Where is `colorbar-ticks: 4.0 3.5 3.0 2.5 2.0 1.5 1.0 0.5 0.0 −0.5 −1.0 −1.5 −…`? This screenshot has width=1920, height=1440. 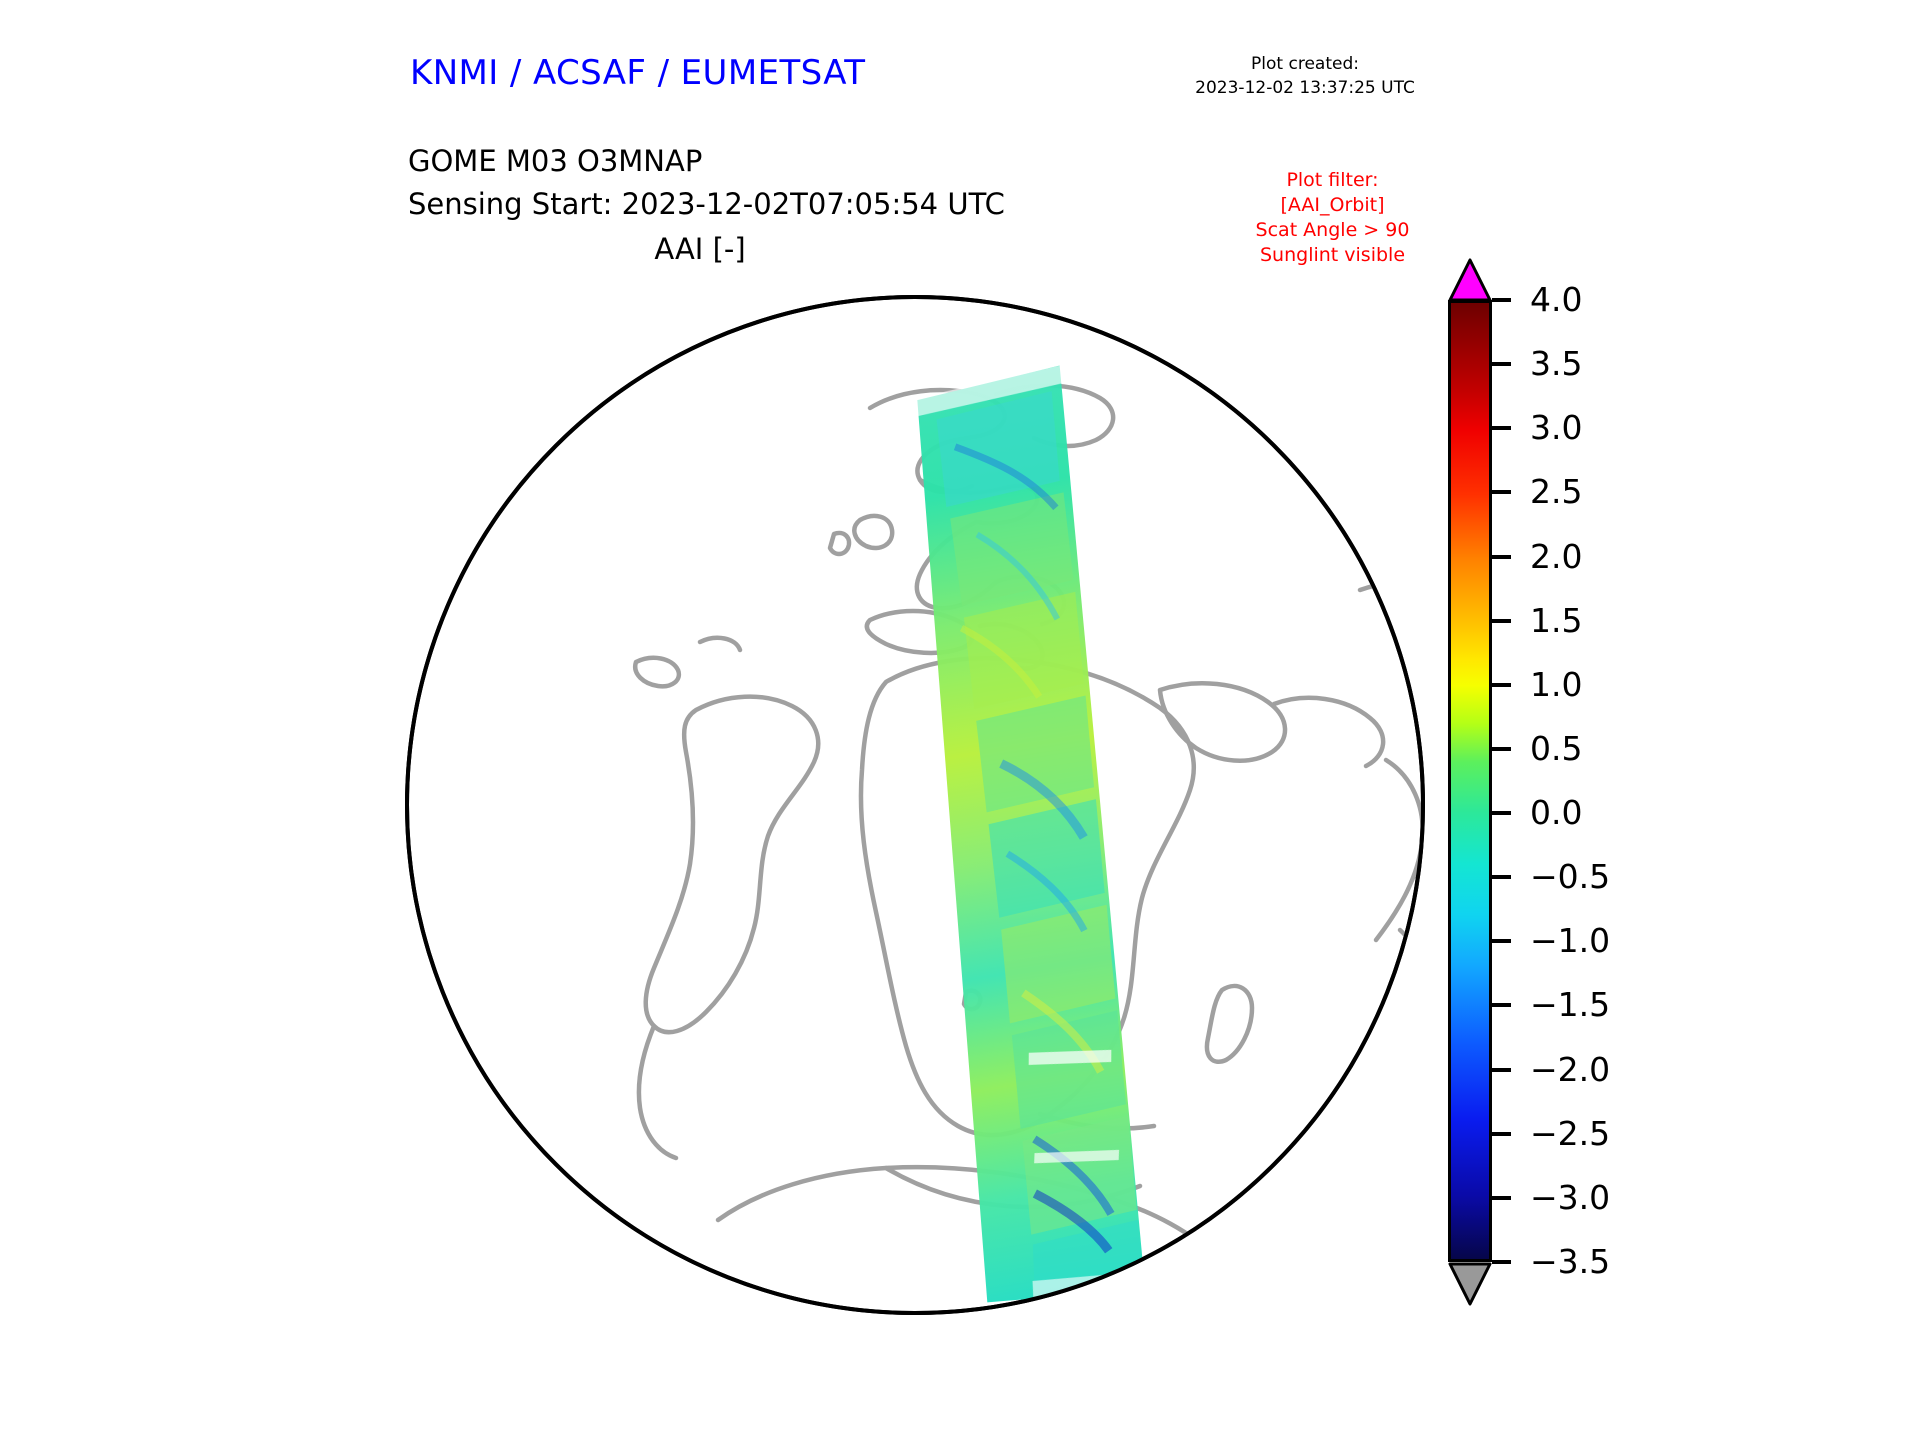
colorbar-ticks: 4.0 3.5 3.0 2.5 2.0 1.5 1.0 0.5 0.0 −0.5 −1.0 −1.5 −… is located at coordinates (1607, 780).